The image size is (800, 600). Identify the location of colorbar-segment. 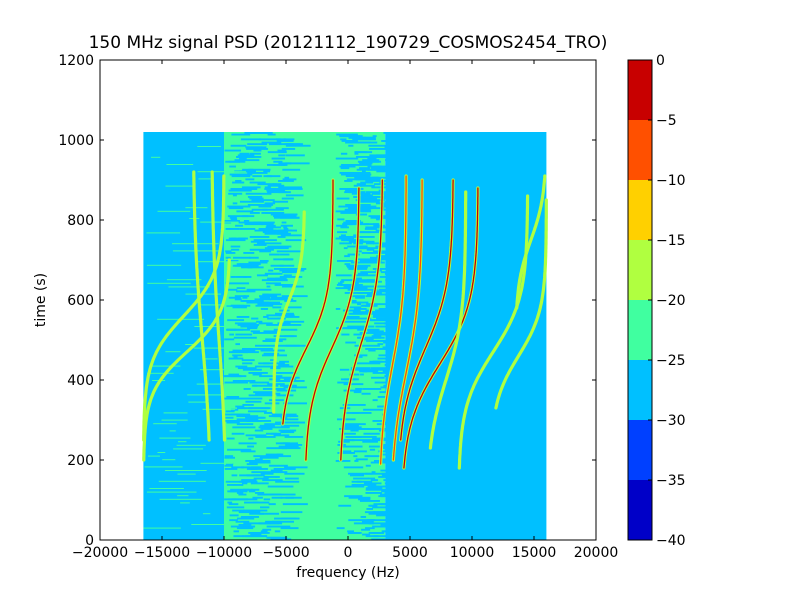
(640, 510).